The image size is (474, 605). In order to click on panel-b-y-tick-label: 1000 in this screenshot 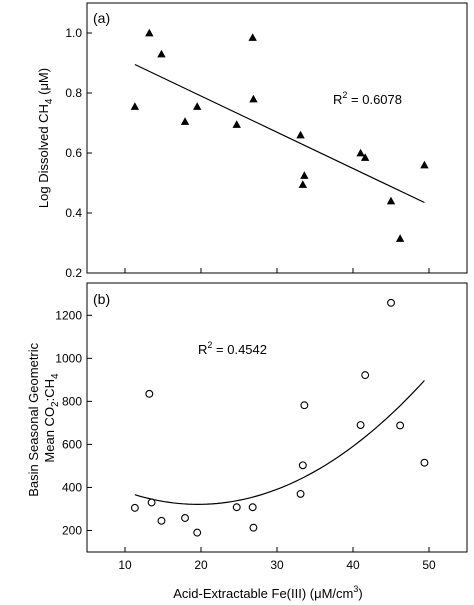, I will do `click(68, 358)`.